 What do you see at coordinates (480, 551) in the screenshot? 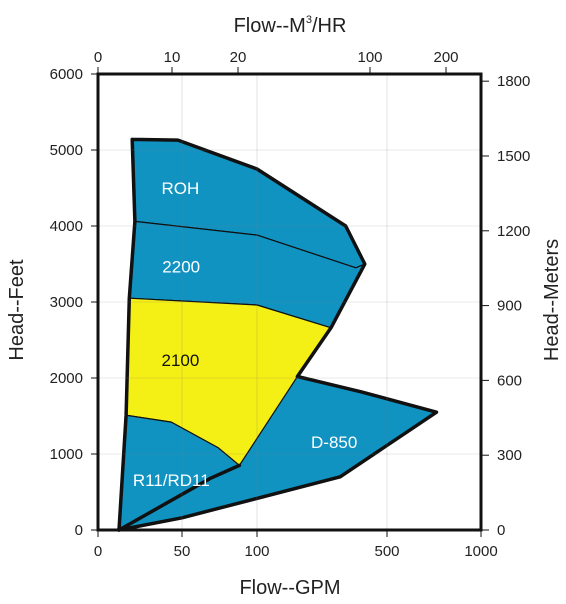
I see `x-bottom-tick-label: 1000` at bounding box center [480, 551].